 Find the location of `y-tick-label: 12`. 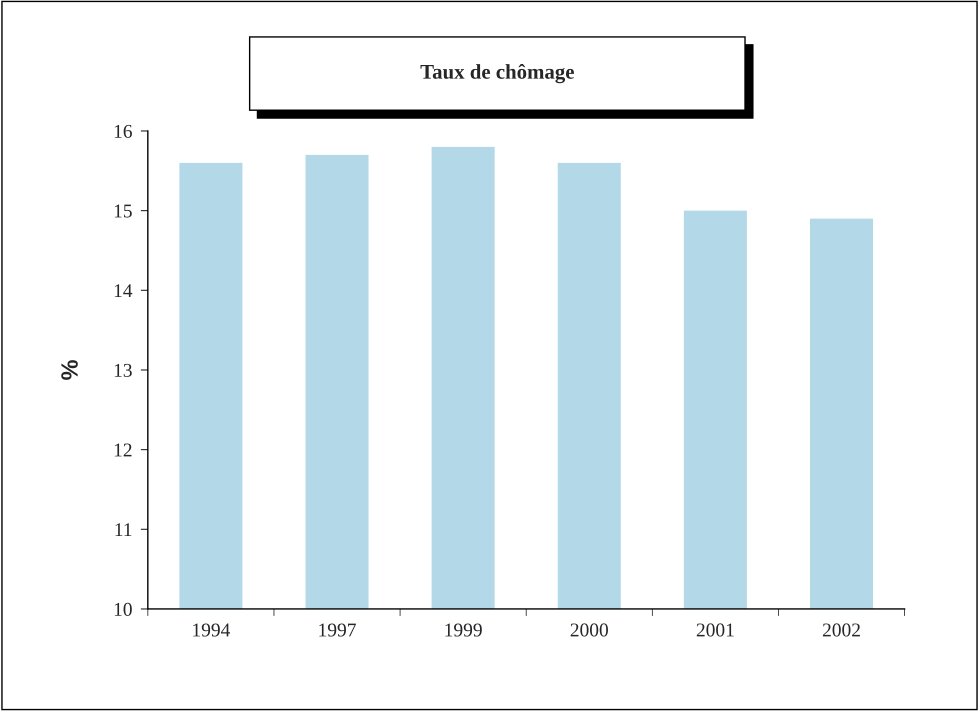

y-tick-label: 12 is located at coordinates (123, 450).